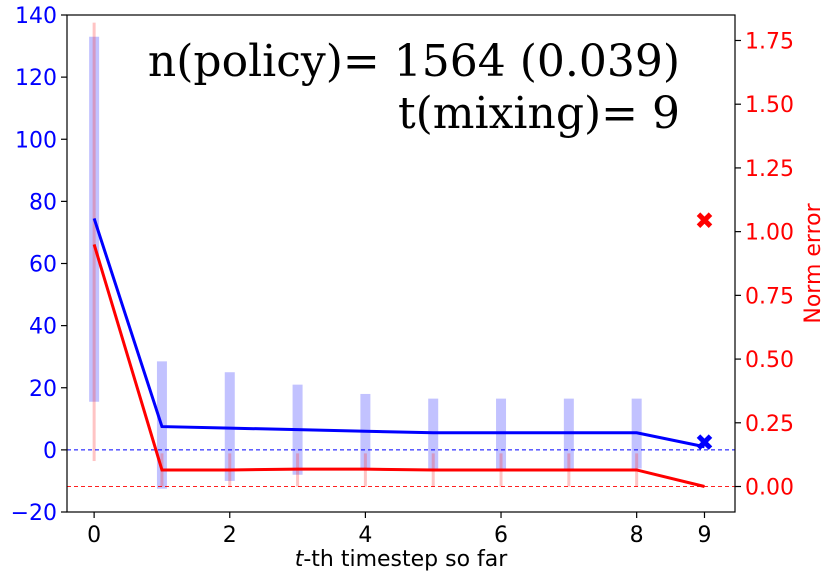  Describe the element at coordinates (402, 559) in the screenshot. I see `x-axis-label: t-th timestep so far` at that location.